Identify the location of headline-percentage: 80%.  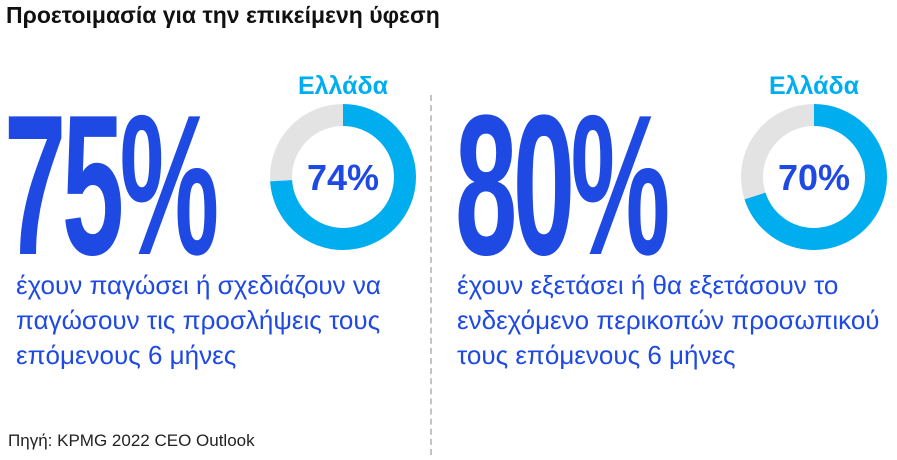
(562, 185).